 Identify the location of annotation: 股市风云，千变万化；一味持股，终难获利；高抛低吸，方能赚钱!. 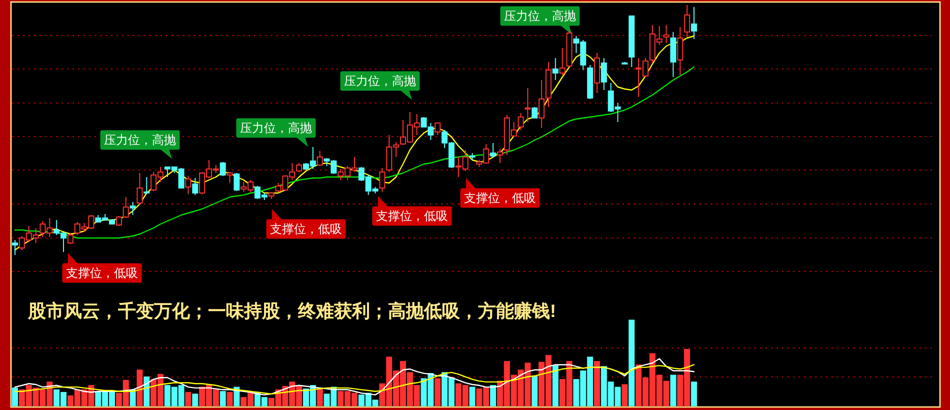
(291, 311).